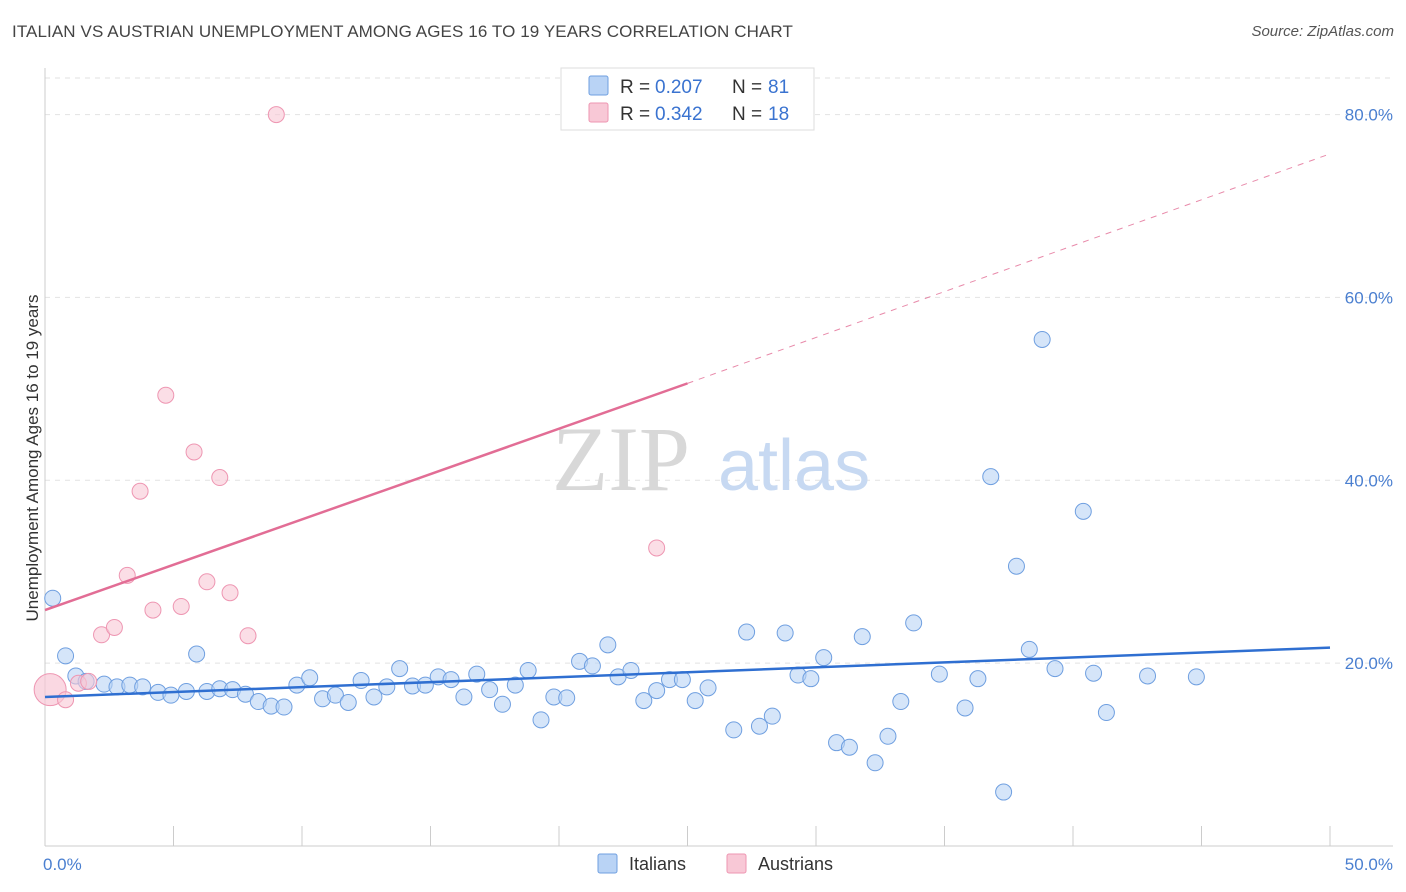 This screenshot has height=892, width=1406. I want to click on bottom-legend-label-italians: Italians, so click(657, 864).